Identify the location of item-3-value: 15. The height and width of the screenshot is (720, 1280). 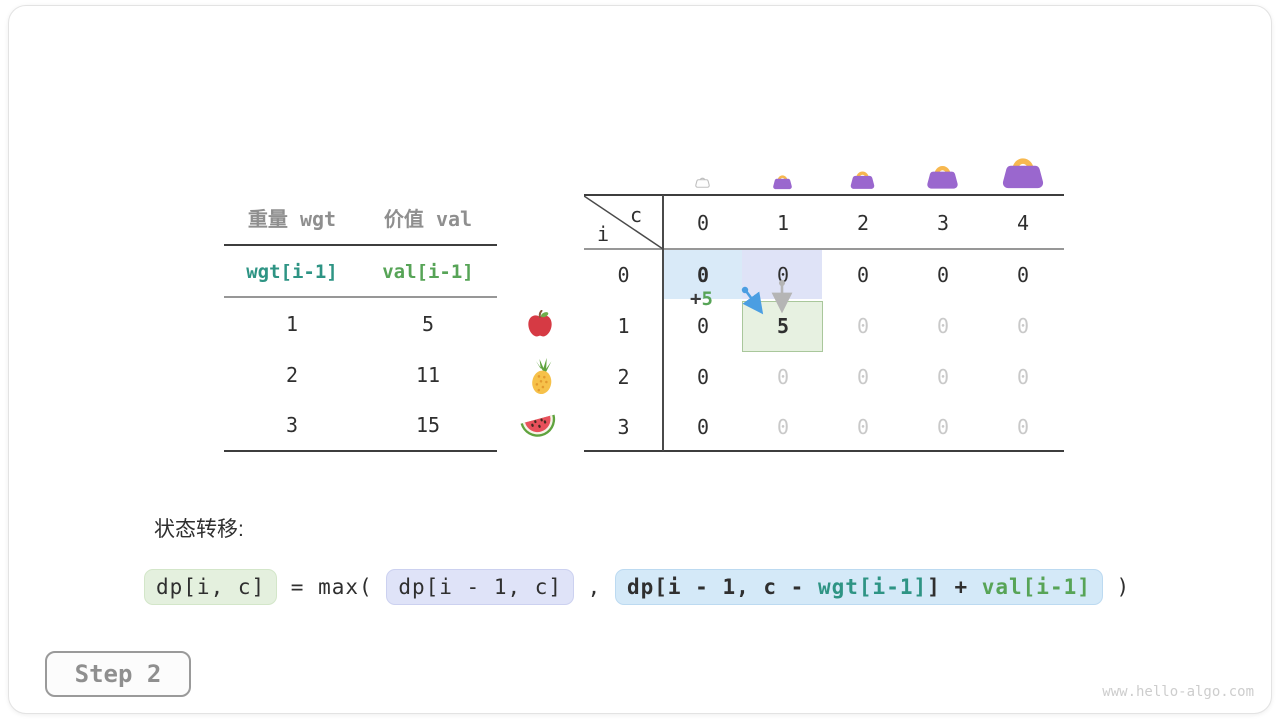
(428, 425).